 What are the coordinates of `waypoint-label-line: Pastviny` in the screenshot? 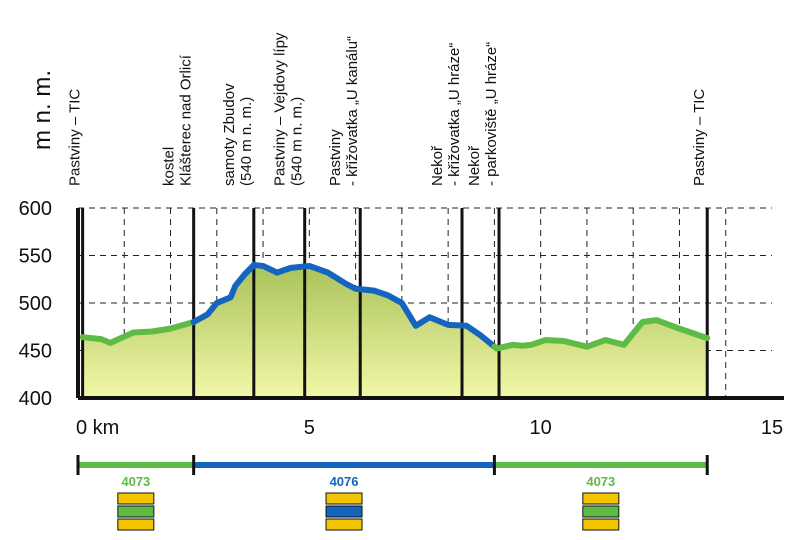 It's located at (335, 157).